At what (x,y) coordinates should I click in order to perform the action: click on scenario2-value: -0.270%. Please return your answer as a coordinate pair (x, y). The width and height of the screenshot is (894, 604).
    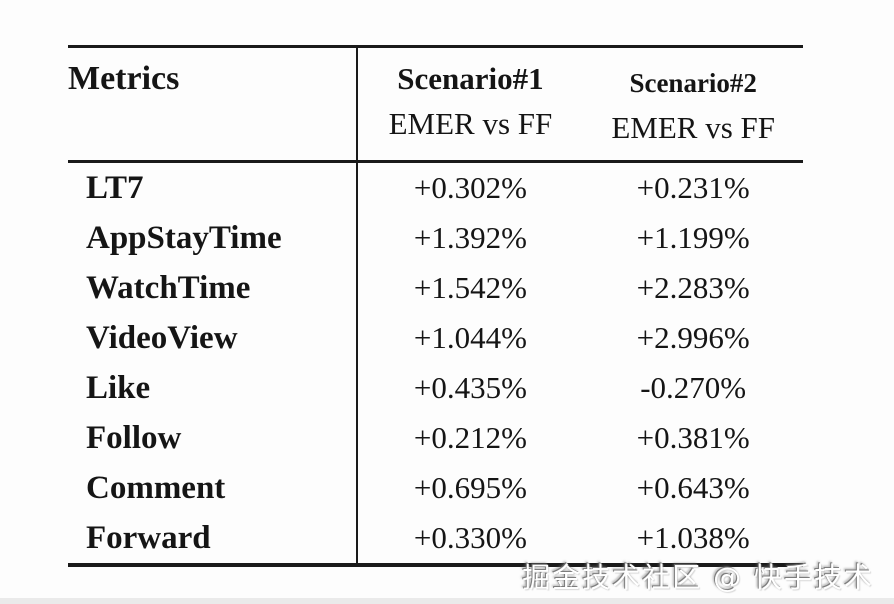
    Looking at the image, I should click on (693, 387).